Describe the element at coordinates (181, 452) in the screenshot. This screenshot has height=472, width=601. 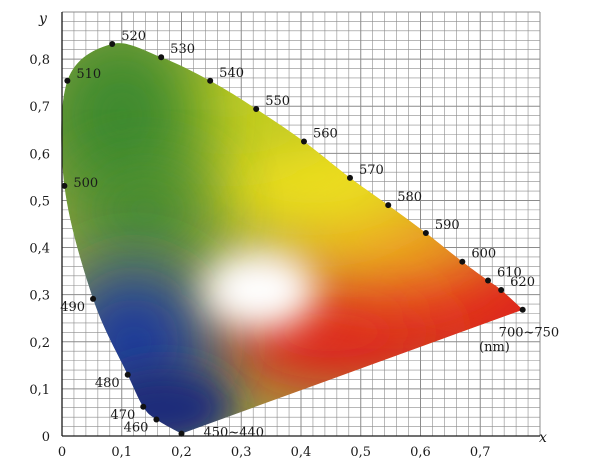
I see `x-tick-label: 0,2` at that location.